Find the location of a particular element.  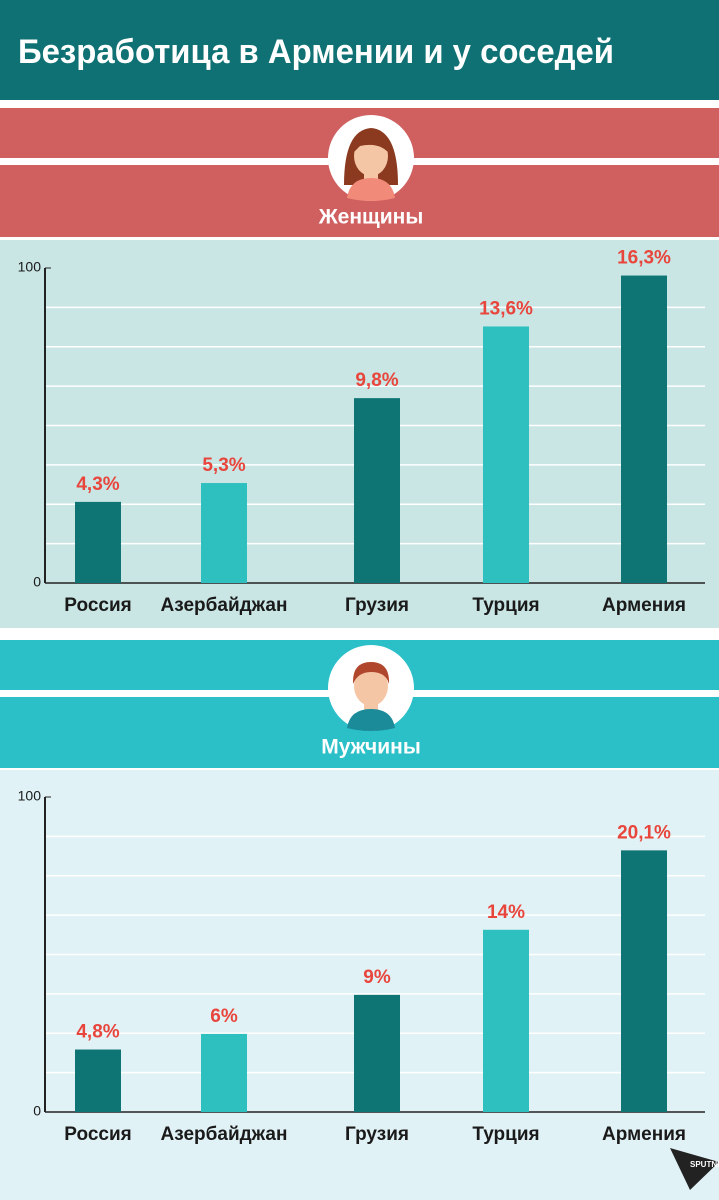

value-label: 14% is located at coordinates (506, 912).